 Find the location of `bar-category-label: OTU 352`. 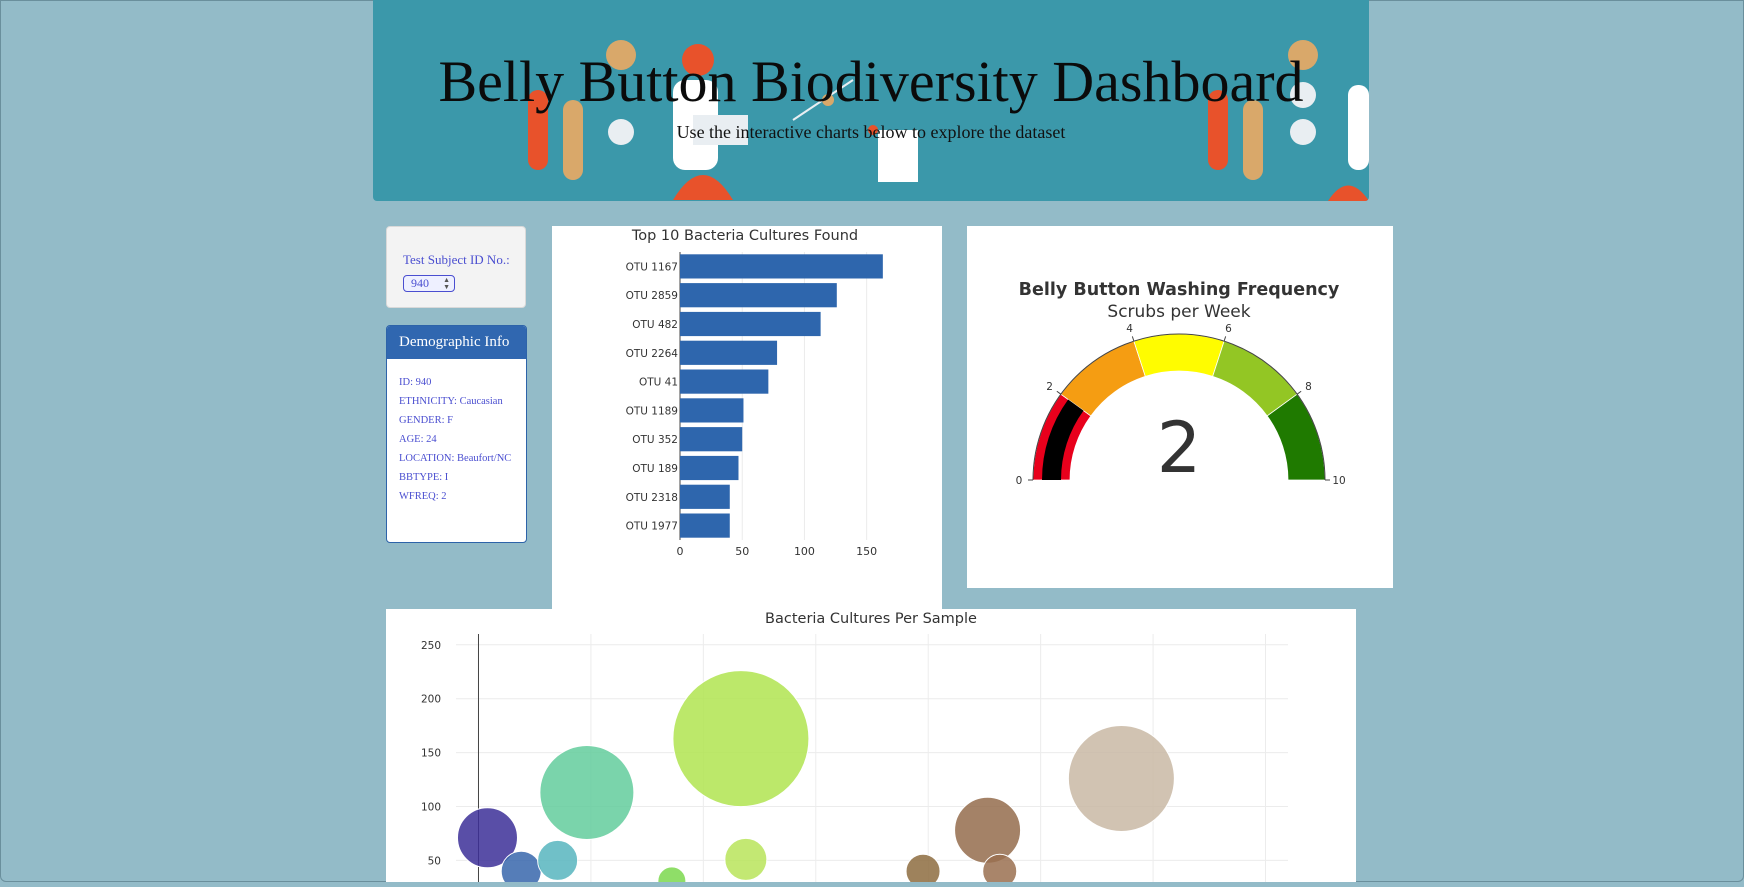

bar-category-label: OTU 352 is located at coordinates (655, 440).